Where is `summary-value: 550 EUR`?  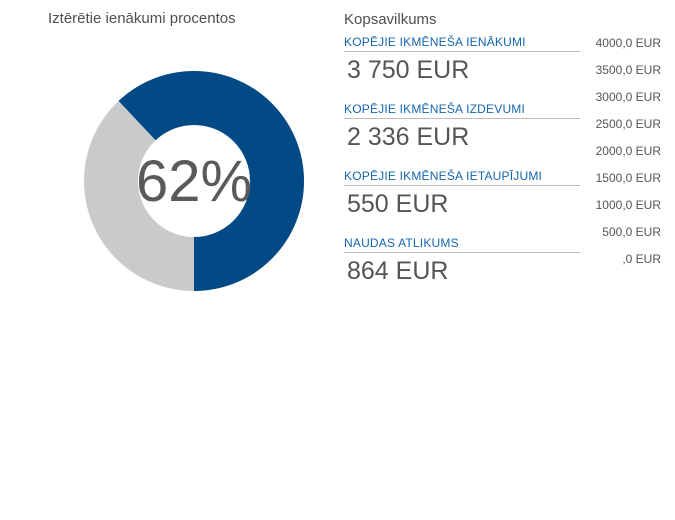
summary-value: 550 EUR is located at coordinates (398, 204).